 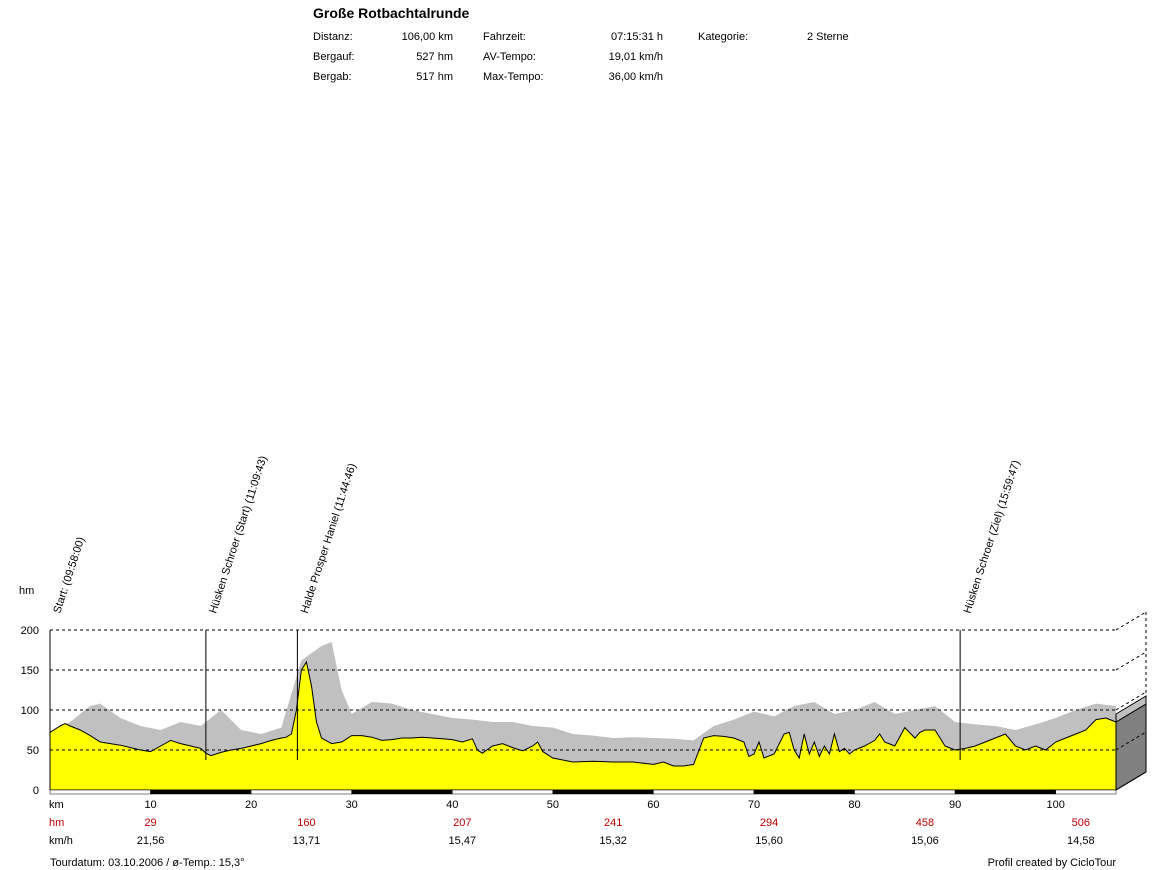 What do you see at coordinates (434, 57) in the screenshot?
I see `bergauf-value: 527 hm` at bounding box center [434, 57].